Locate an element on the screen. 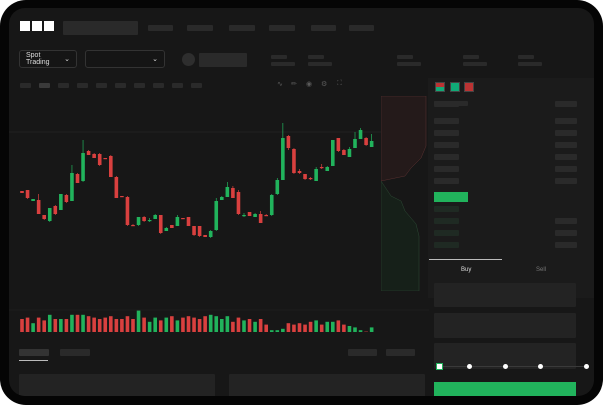 The height and width of the screenshot is (405, 603). orderbook-bids-icon is located at coordinates (455, 87).